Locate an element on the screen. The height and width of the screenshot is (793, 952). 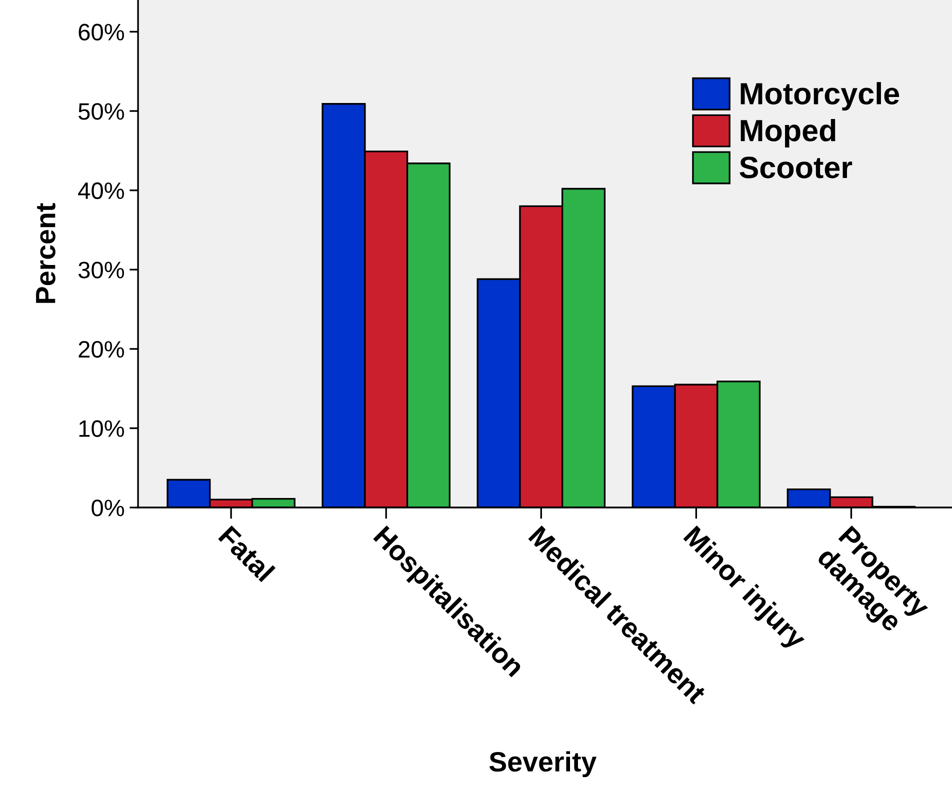
y-tick-label: 30% is located at coordinates (101, 270).